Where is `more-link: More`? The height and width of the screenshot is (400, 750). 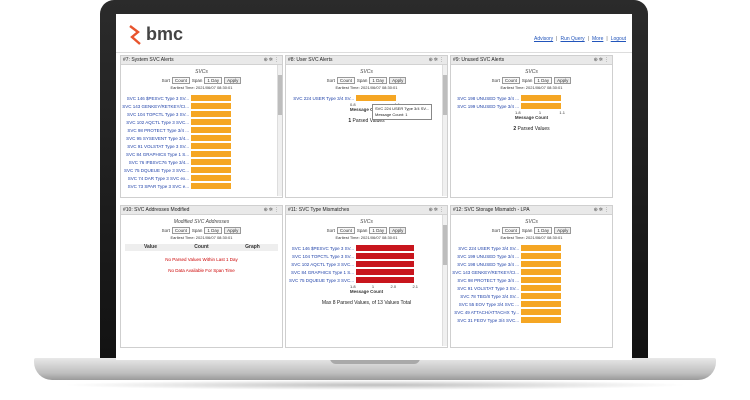 more-link: More is located at coordinates (597, 39).